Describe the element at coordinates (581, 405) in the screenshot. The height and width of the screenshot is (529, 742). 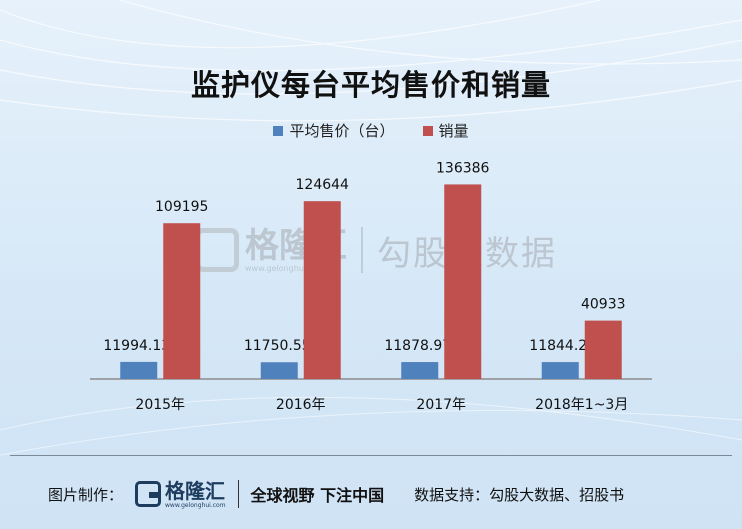
I see `x-tick-label-3: 2018年1~3月` at that location.